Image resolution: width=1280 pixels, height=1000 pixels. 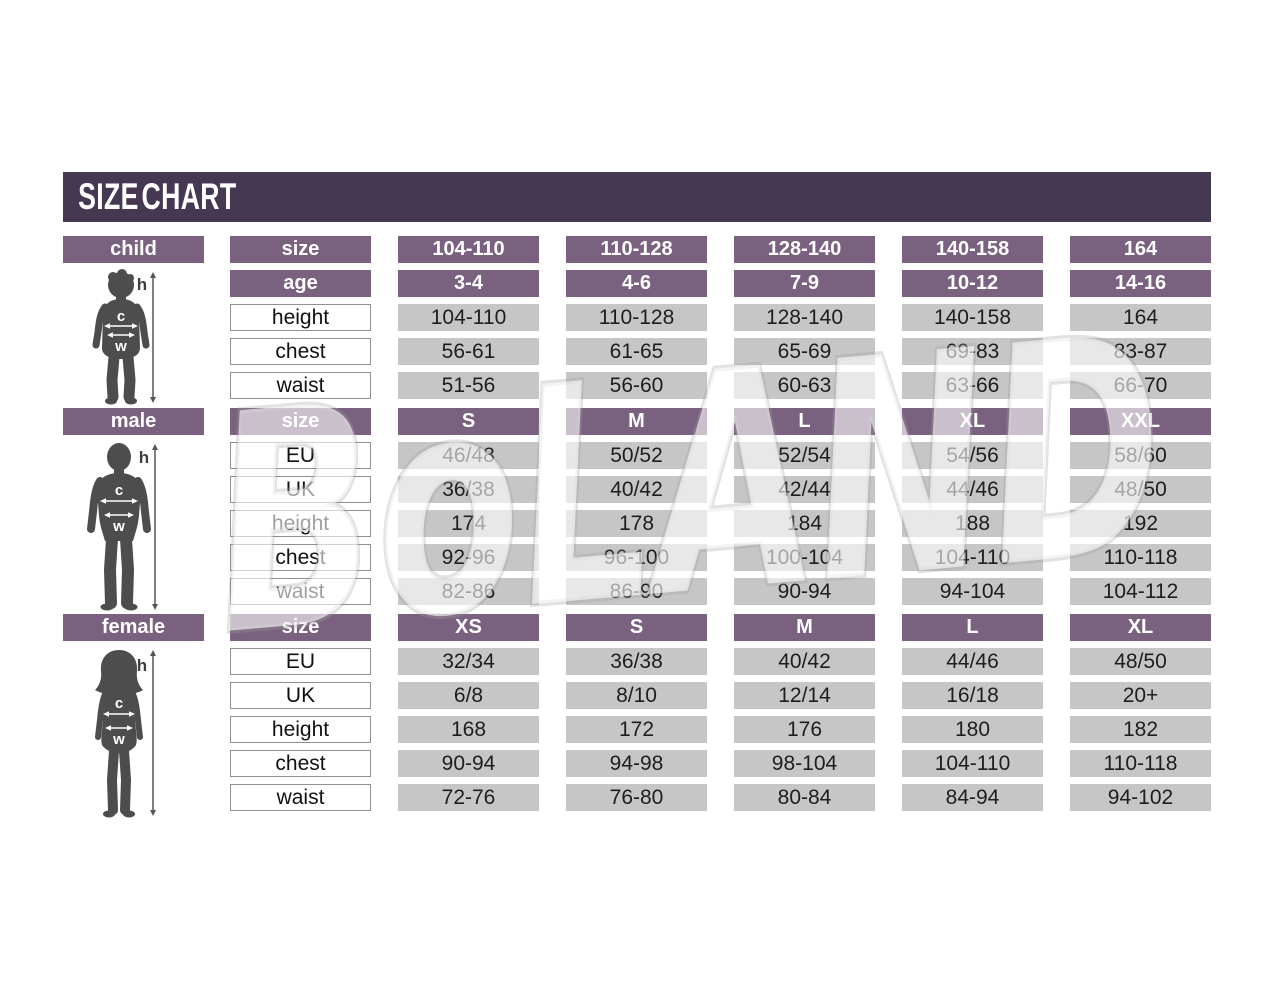 What do you see at coordinates (133, 421) in the screenshot?
I see `section-label: male` at bounding box center [133, 421].